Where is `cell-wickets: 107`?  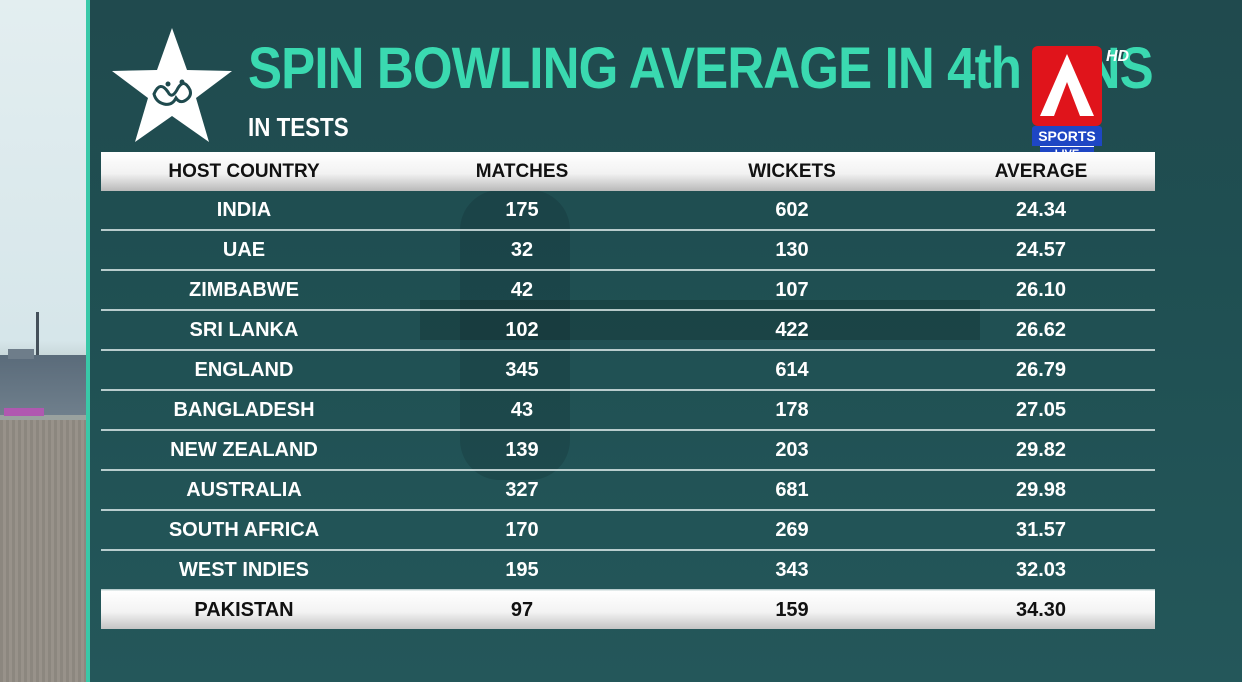 cell-wickets: 107 is located at coordinates (792, 290).